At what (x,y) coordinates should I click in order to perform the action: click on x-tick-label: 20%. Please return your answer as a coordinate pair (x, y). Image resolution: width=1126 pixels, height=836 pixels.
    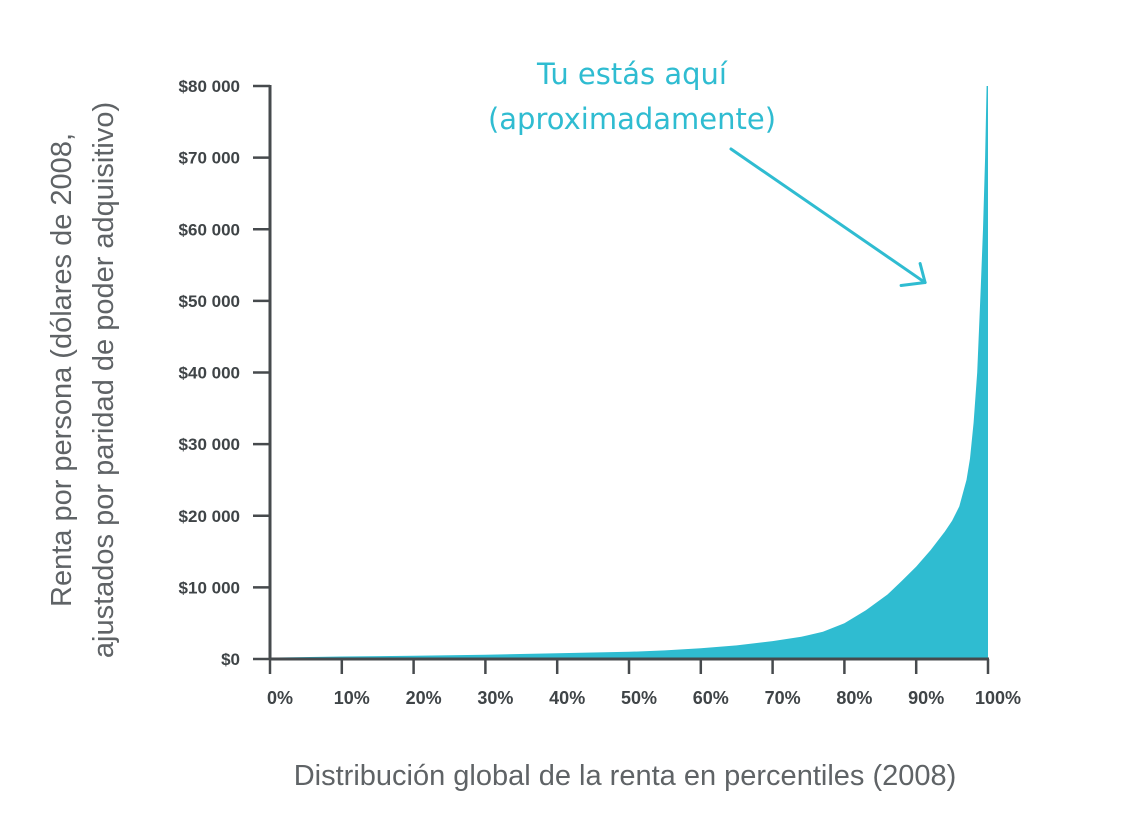
    Looking at the image, I should click on (424, 698).